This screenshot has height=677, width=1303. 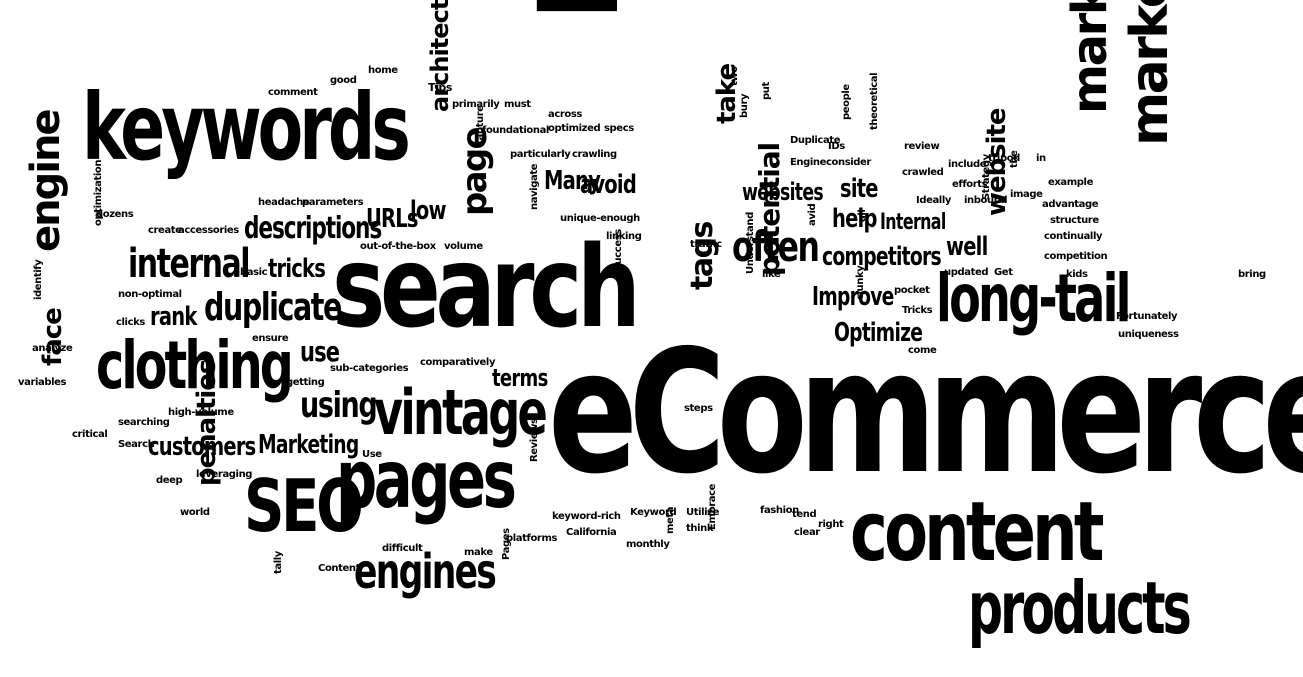 I want to click on word-like: like, so click(x=771, y=274).